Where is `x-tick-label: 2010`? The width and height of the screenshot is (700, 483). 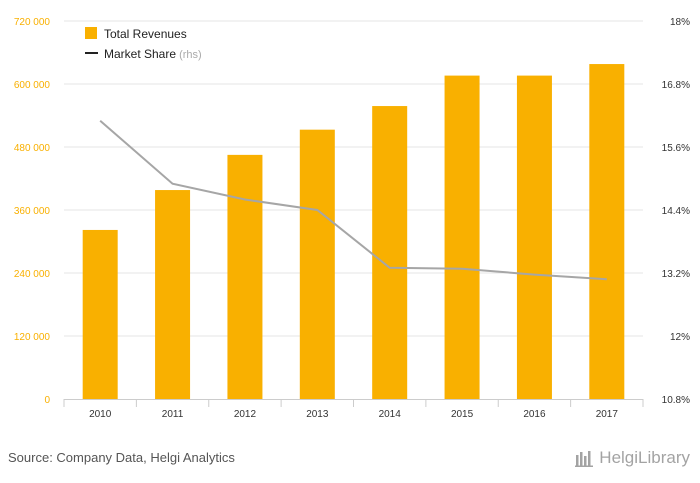
x-tick-label: 2010 is located at coordinates (100, 414).